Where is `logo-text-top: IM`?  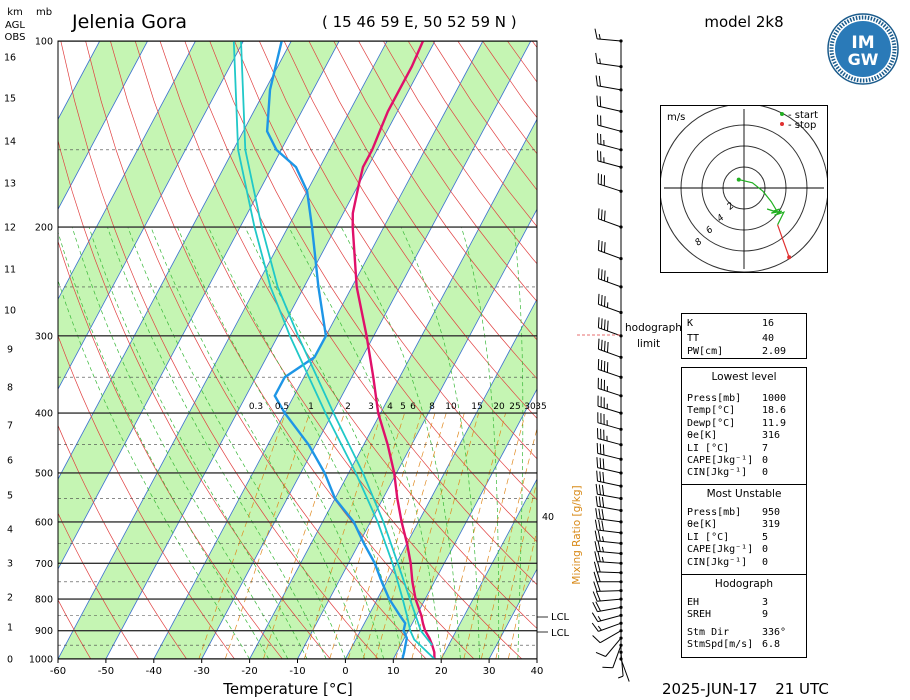
logo-text-top: IM is located at coordinates (862, 43).